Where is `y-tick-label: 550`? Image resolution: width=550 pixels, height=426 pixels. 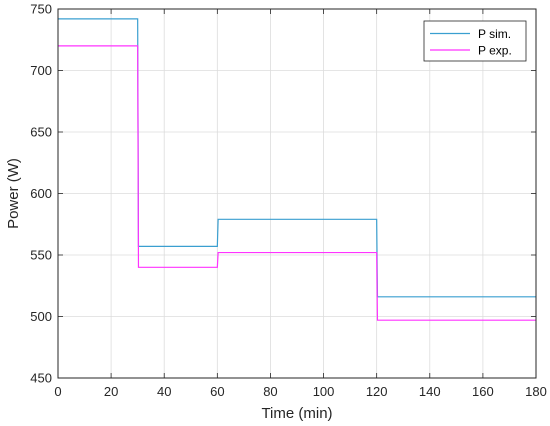 y-tick-label: 550 is located at coordinates (41, 255).